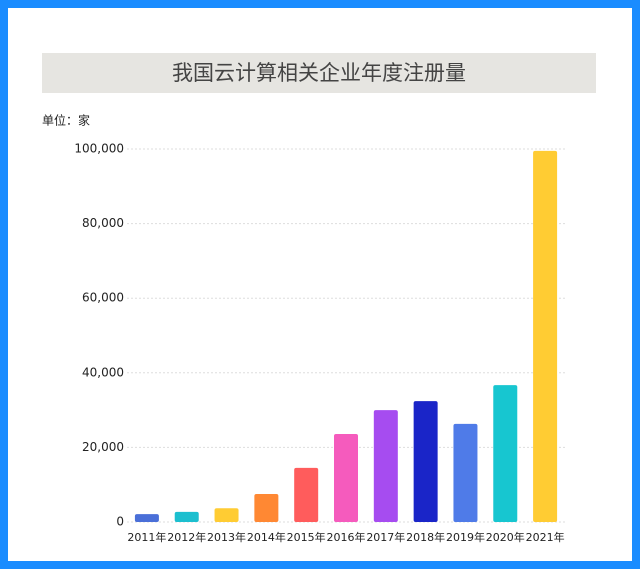 The image size is (640, 569). Describe the element at coordinates (66, 120) in the screenshot. I see `unit-label: 单位：家` at that location.